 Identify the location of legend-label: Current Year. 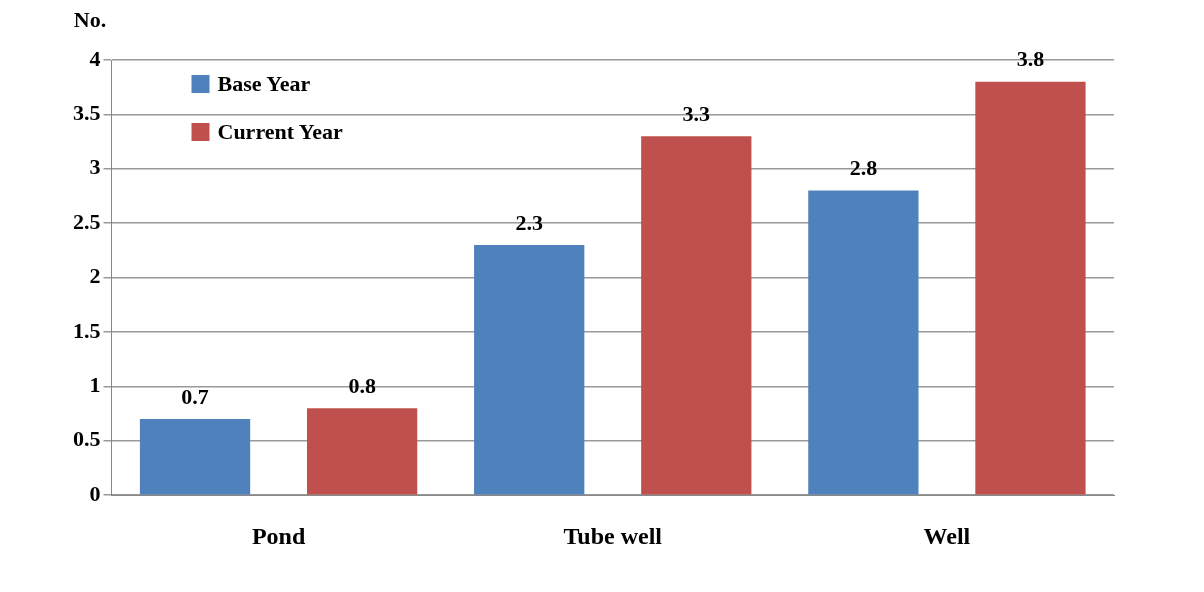
(280, 131).